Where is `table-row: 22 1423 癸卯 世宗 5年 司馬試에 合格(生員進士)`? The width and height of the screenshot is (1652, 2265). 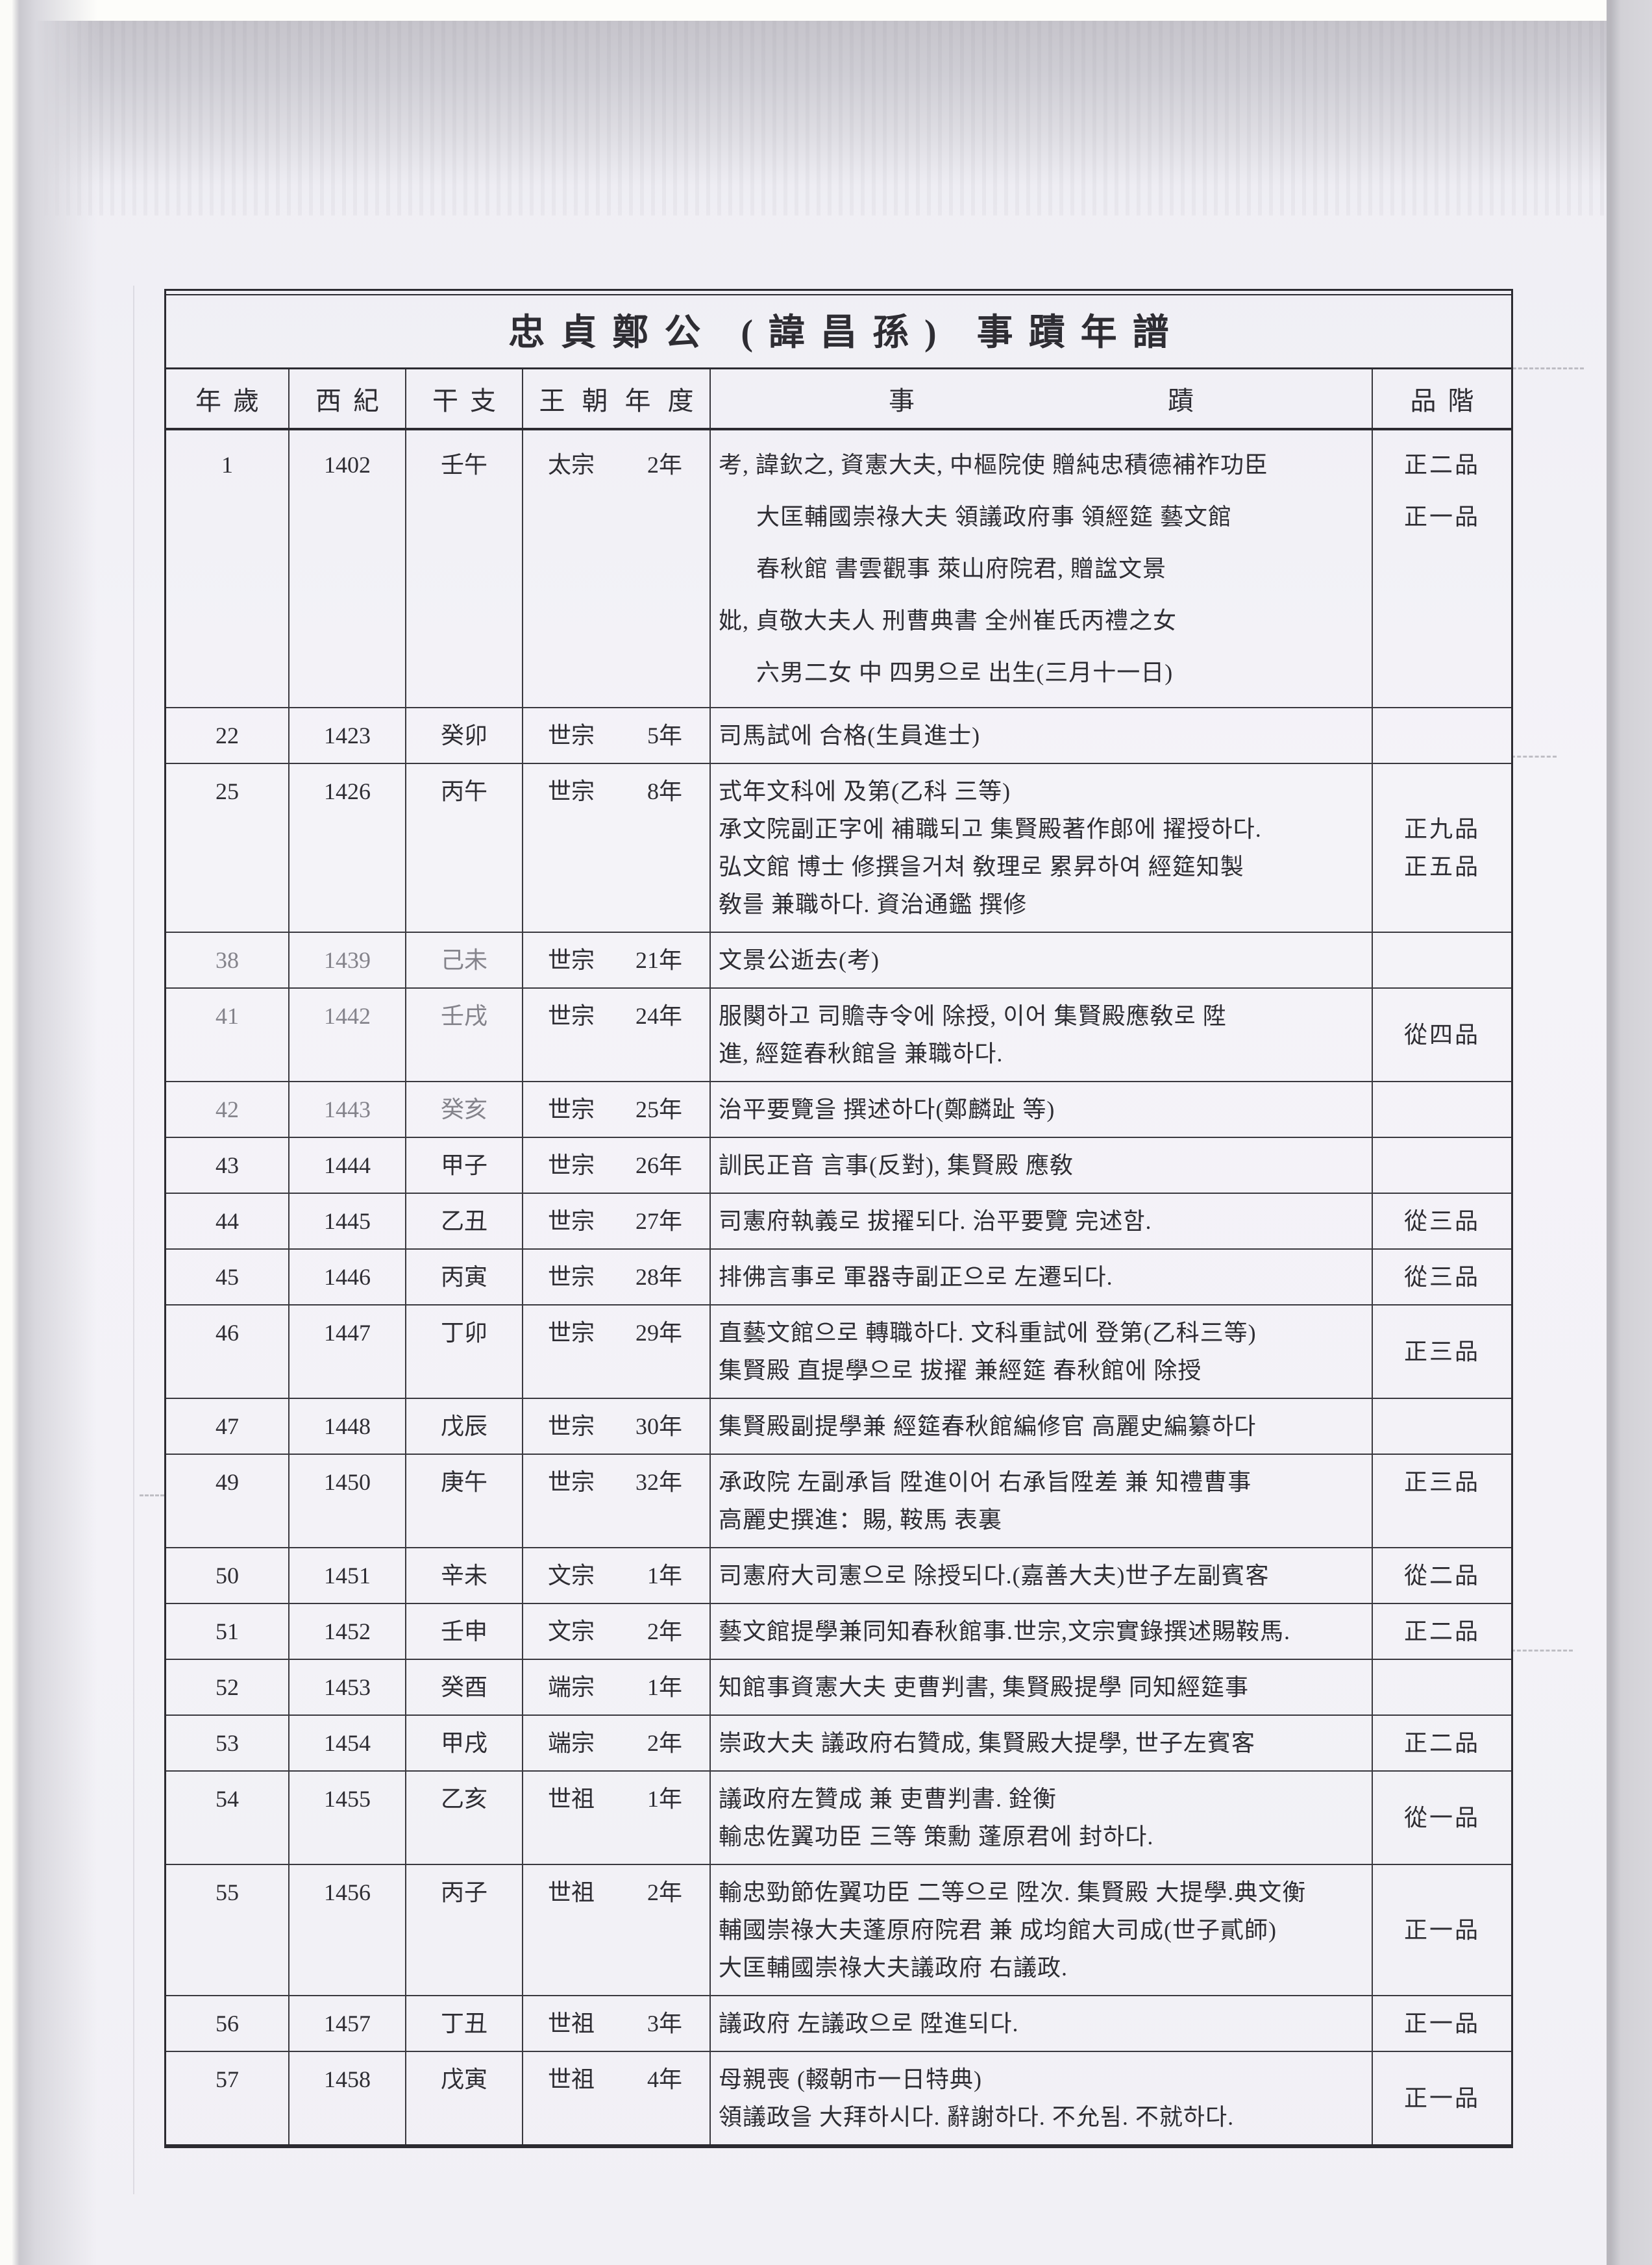 table-row: 22 1423 癸卯 世宗 5年 司馬試에 合格(生員進士) is located at coordinates (838, 736).